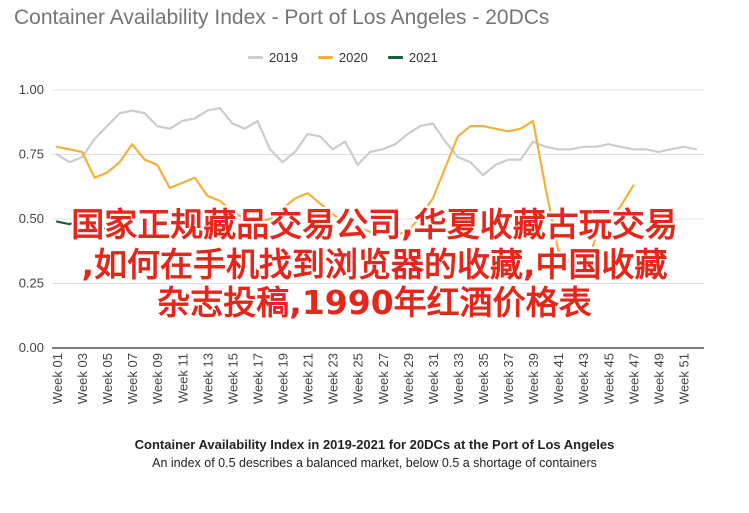  Describe the element at coordinates (583, 378) in the screenshot. I see `x-tick-label: Week 43` at that location.